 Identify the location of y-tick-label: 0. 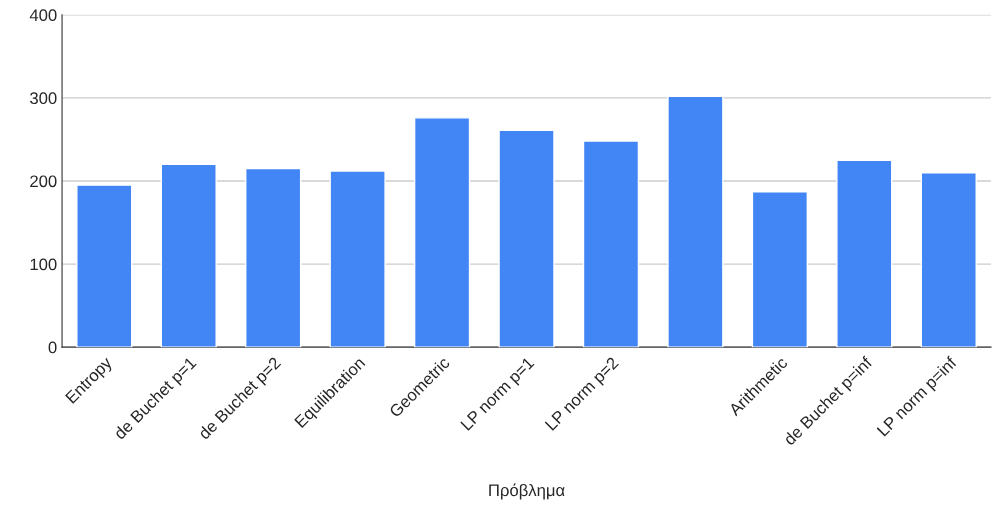
(52, 347).